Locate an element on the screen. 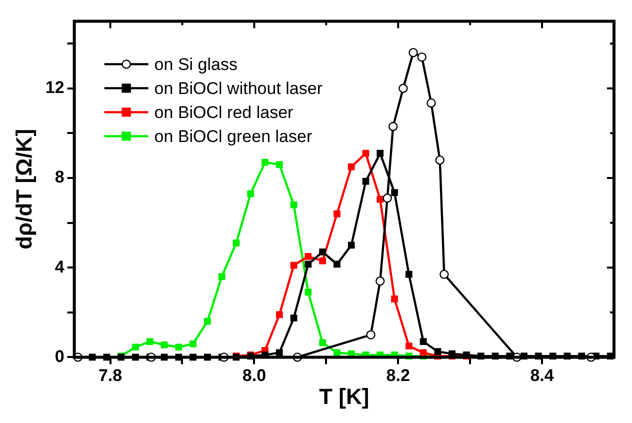  x-tick-label: 8.4 is located at coordinates (542, 376).